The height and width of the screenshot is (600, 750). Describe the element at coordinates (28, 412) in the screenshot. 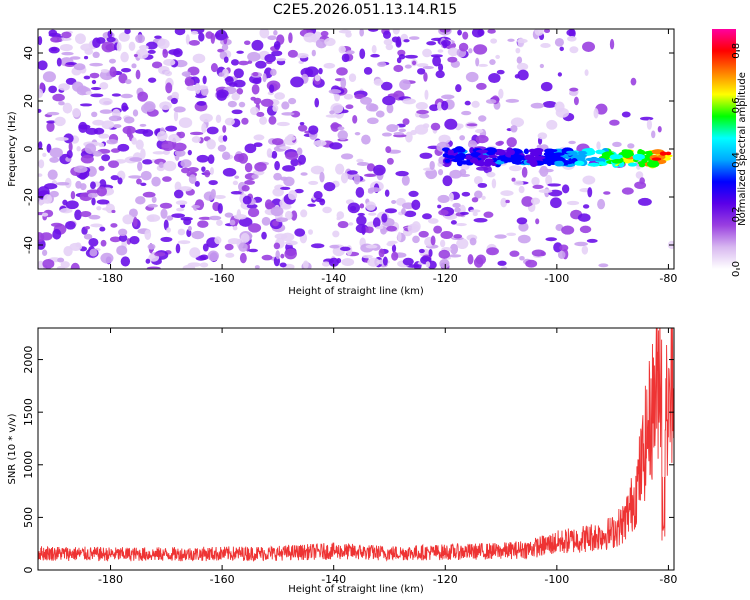

I see `snr-ytick-label: 1500` at that location.